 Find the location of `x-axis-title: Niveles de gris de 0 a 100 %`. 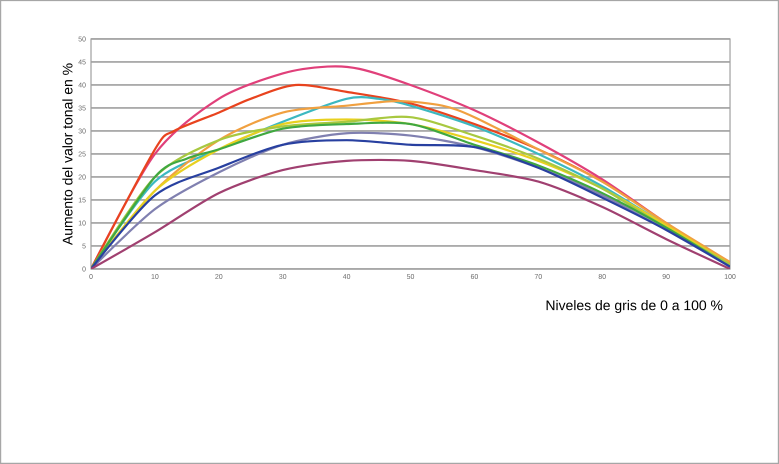

x-axis-title: Niveles de gris de 0 a 100 % is located at coordinates (634, 307).